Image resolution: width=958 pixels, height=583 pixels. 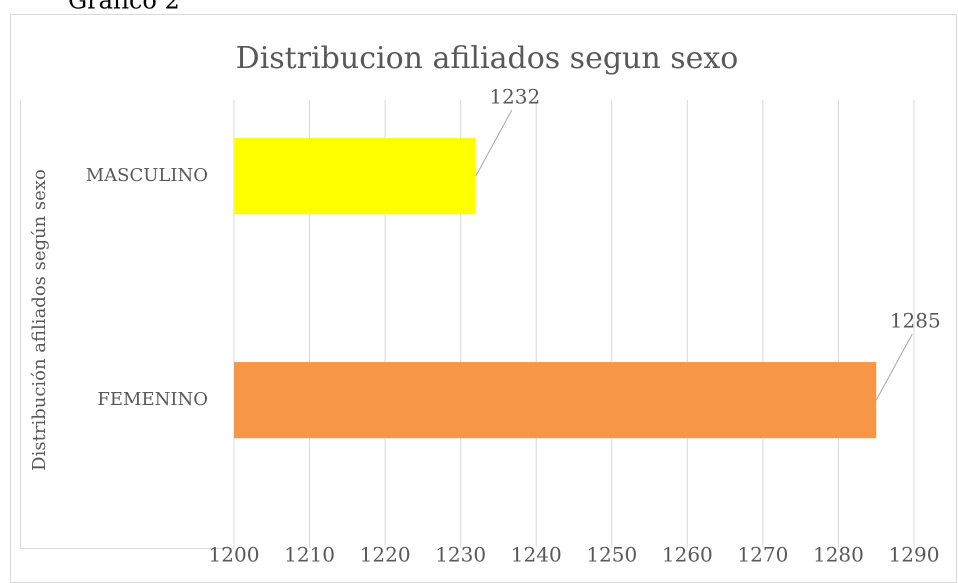 What do you see at coordinates (147, 175) in the screenshot?
I see `category-label: MASCULINO` at bounding box center [147, 175].